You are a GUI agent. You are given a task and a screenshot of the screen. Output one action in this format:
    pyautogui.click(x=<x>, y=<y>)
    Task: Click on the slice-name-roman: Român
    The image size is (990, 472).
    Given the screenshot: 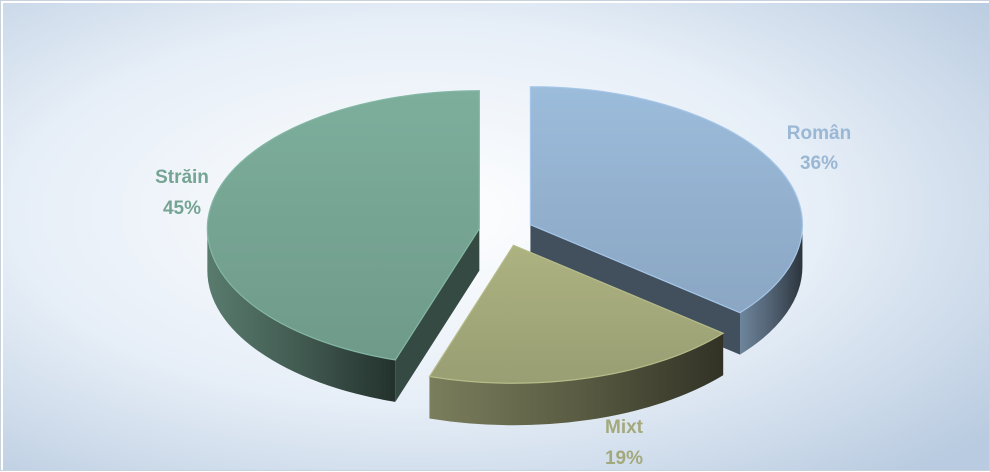 What is the action you would take?
    pyautogui.click(x=819, y=133)
    